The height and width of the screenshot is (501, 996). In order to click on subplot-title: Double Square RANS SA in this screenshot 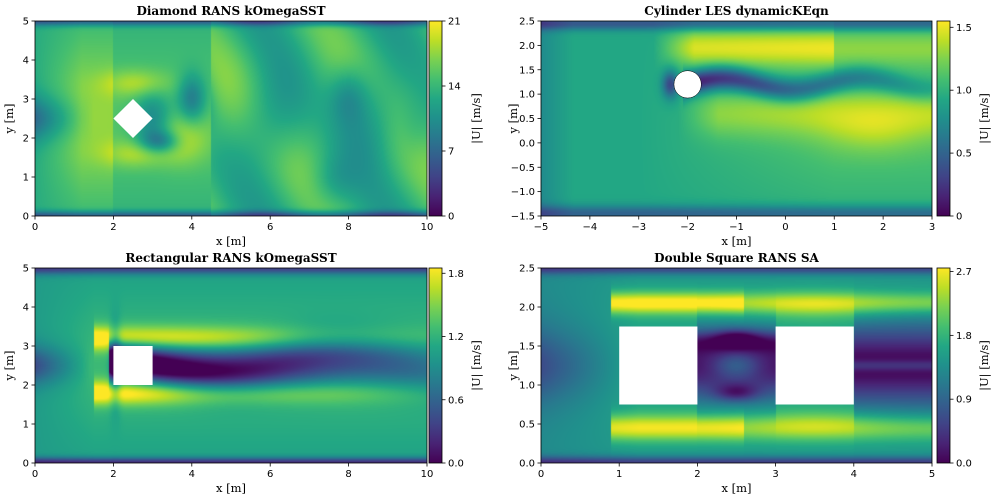, I will do `click(736, 258)`.